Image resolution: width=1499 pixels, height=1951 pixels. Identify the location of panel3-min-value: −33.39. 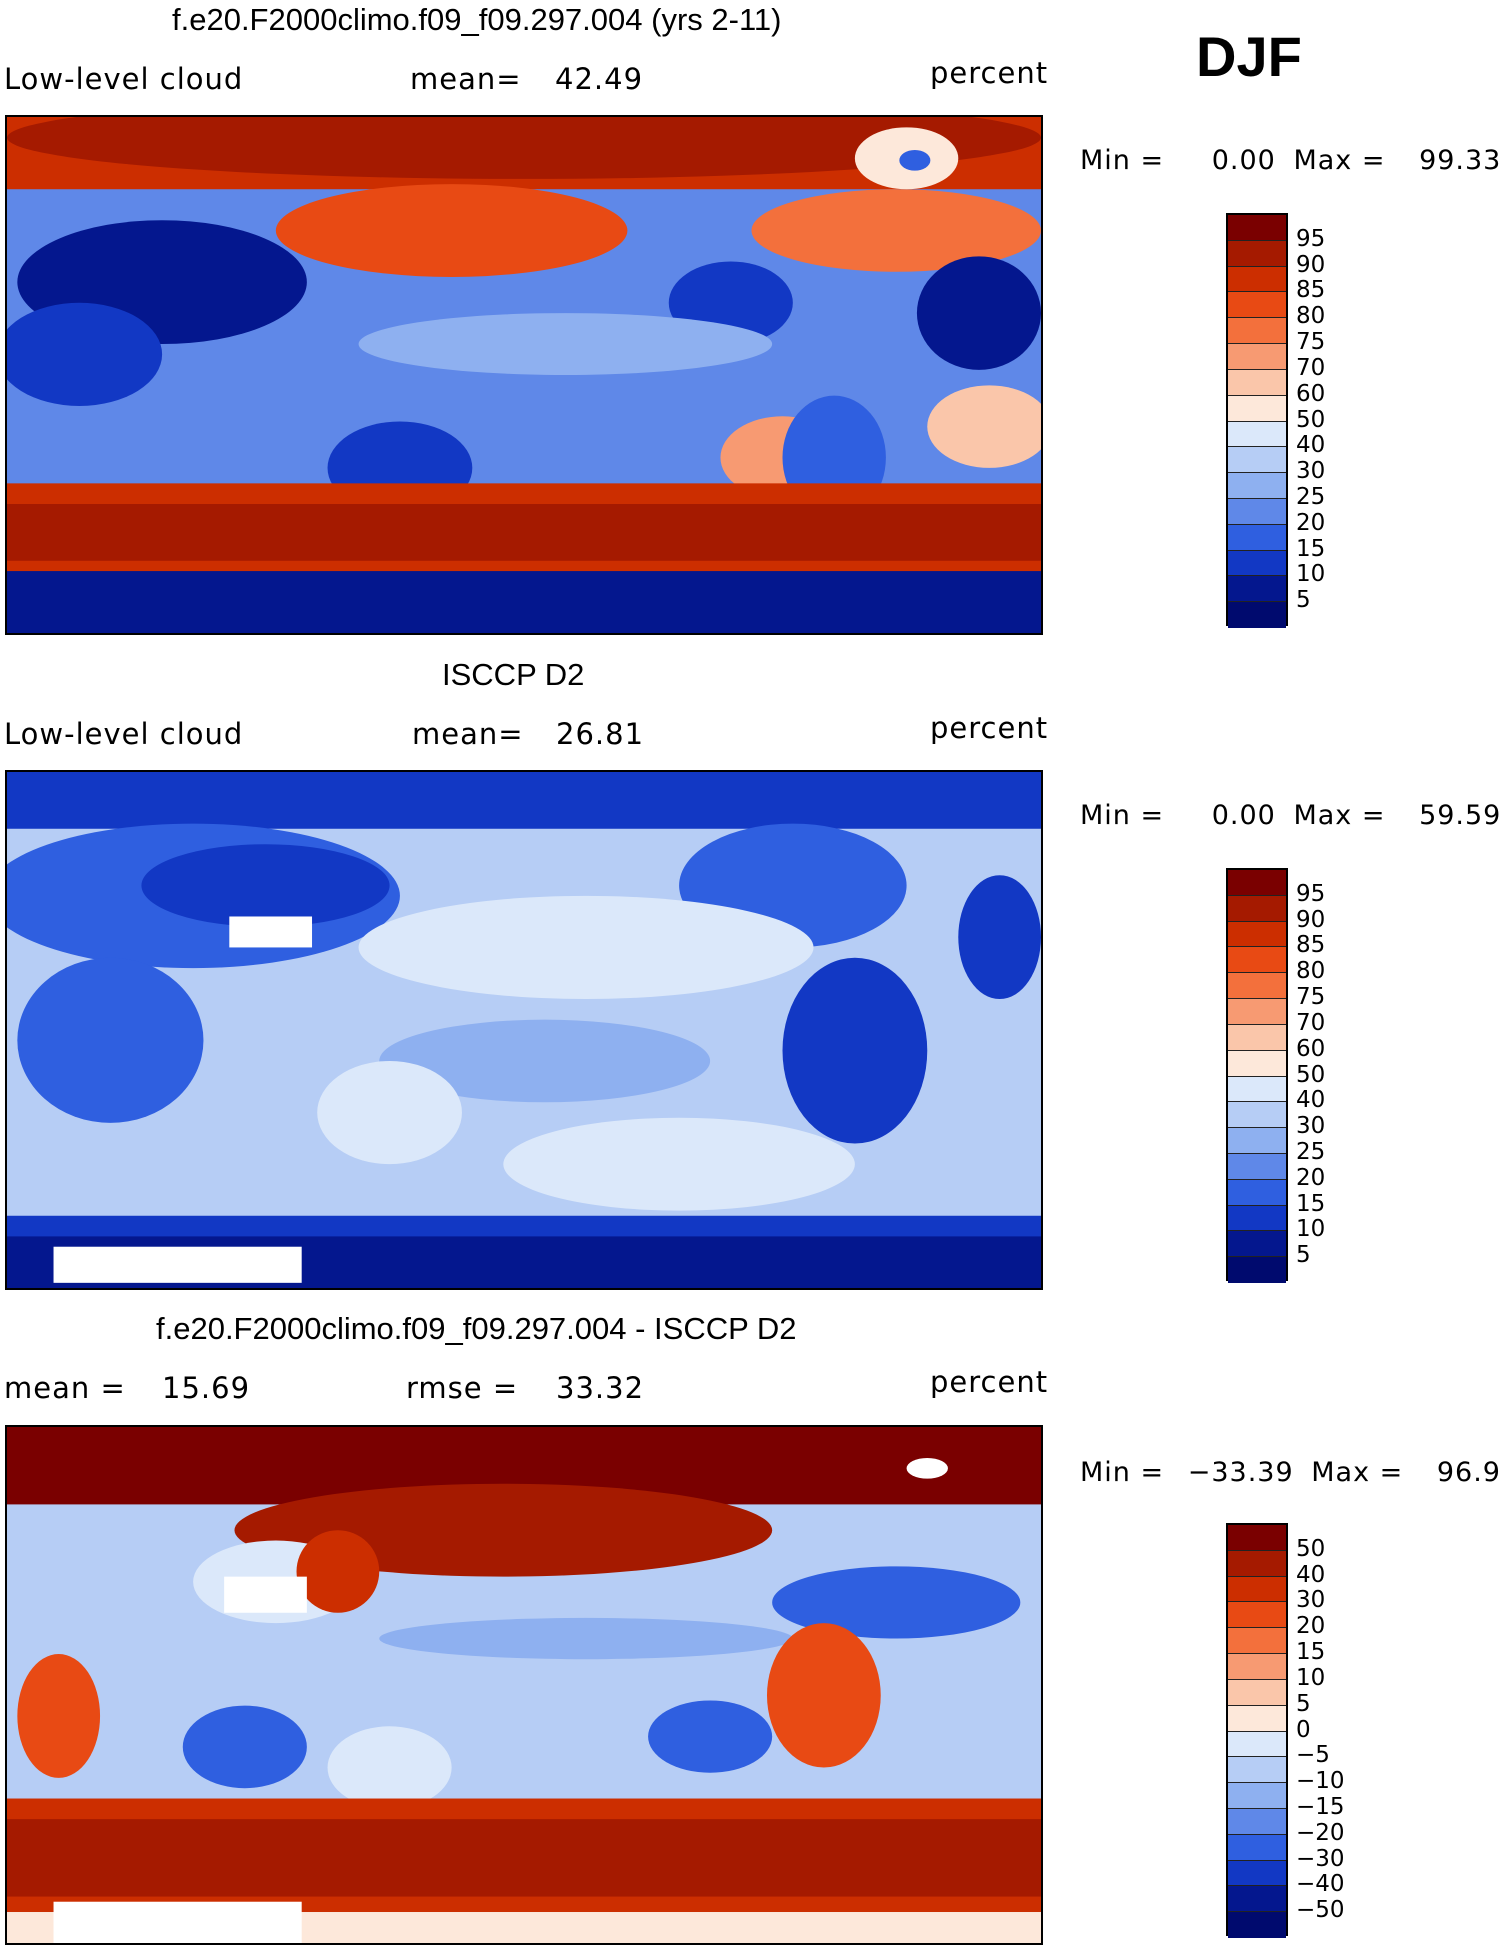
(1240, 1472).